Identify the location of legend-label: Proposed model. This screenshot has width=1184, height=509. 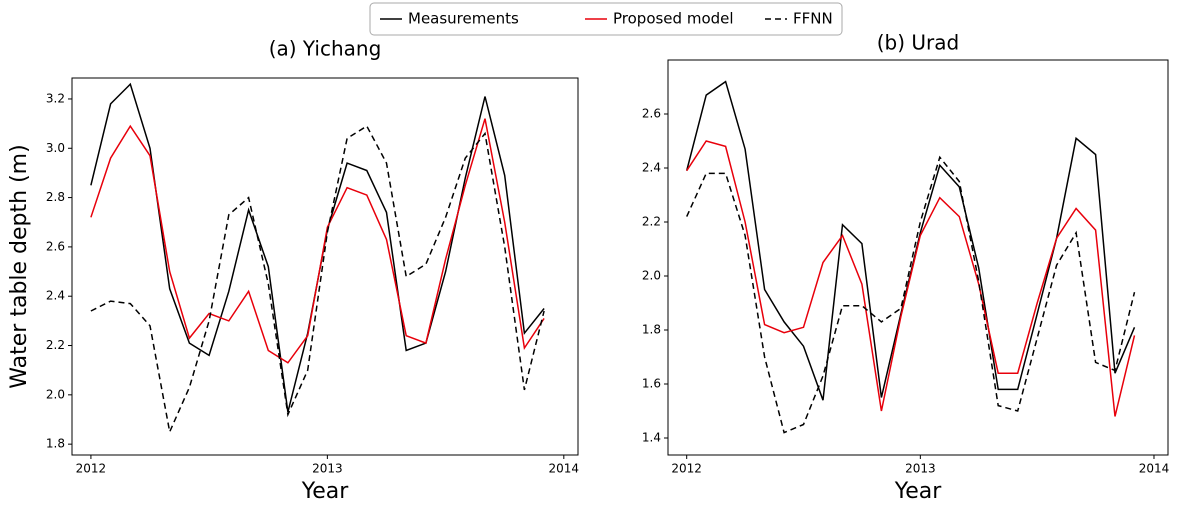
(673, 19).